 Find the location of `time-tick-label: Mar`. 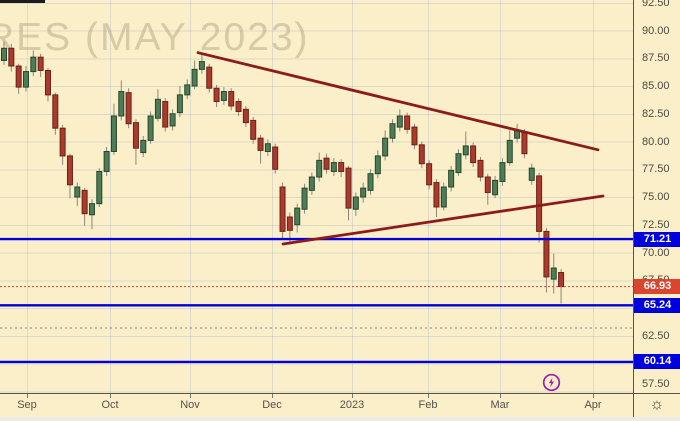

time-tick-label: Mar is located at coordinates (500, 405).